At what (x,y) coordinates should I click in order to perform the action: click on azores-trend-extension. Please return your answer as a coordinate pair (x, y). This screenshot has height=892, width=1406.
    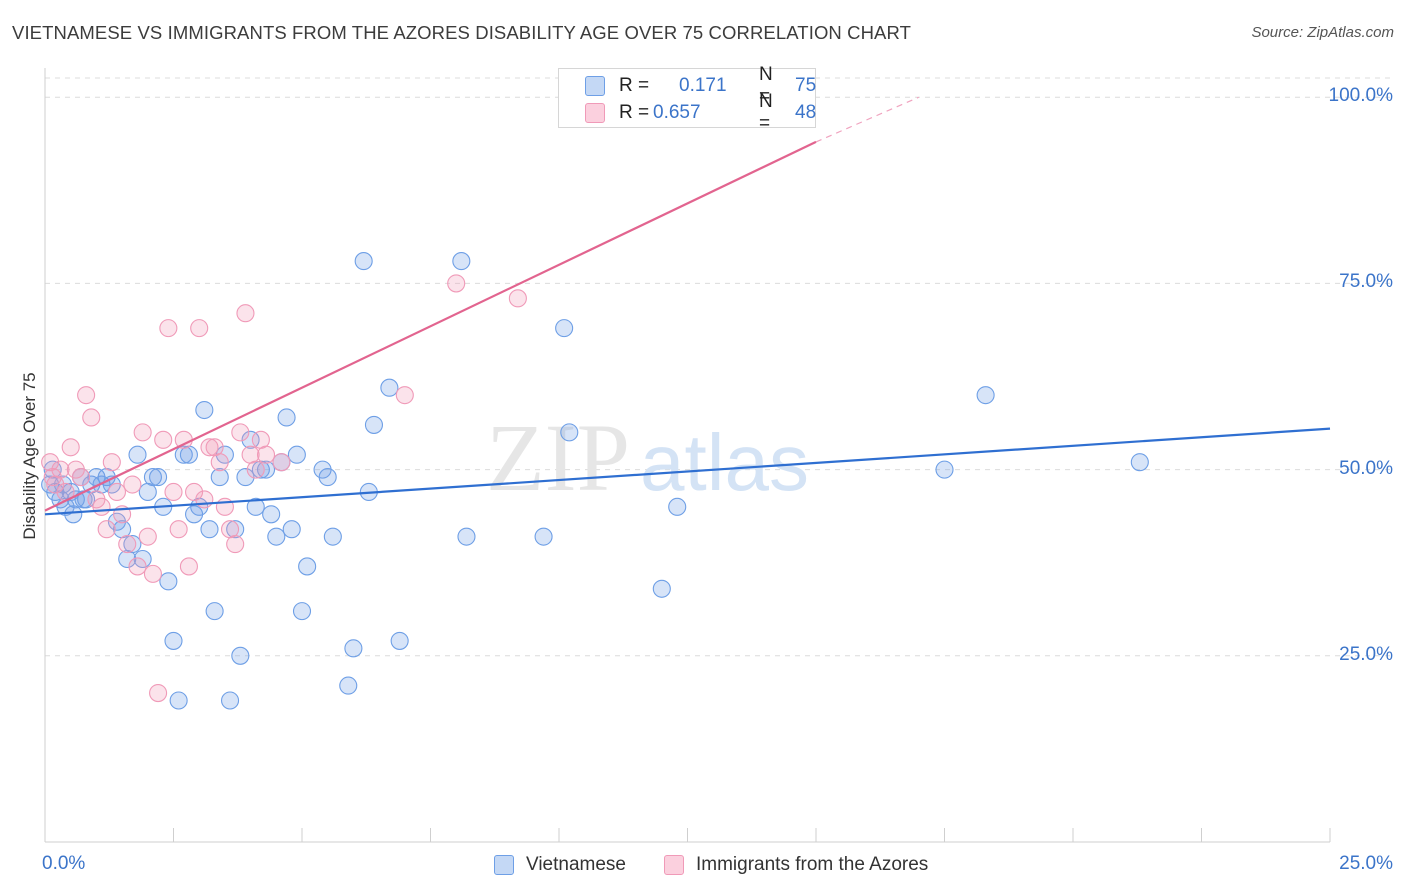
    Looking at the image, I should click on (867, 119).